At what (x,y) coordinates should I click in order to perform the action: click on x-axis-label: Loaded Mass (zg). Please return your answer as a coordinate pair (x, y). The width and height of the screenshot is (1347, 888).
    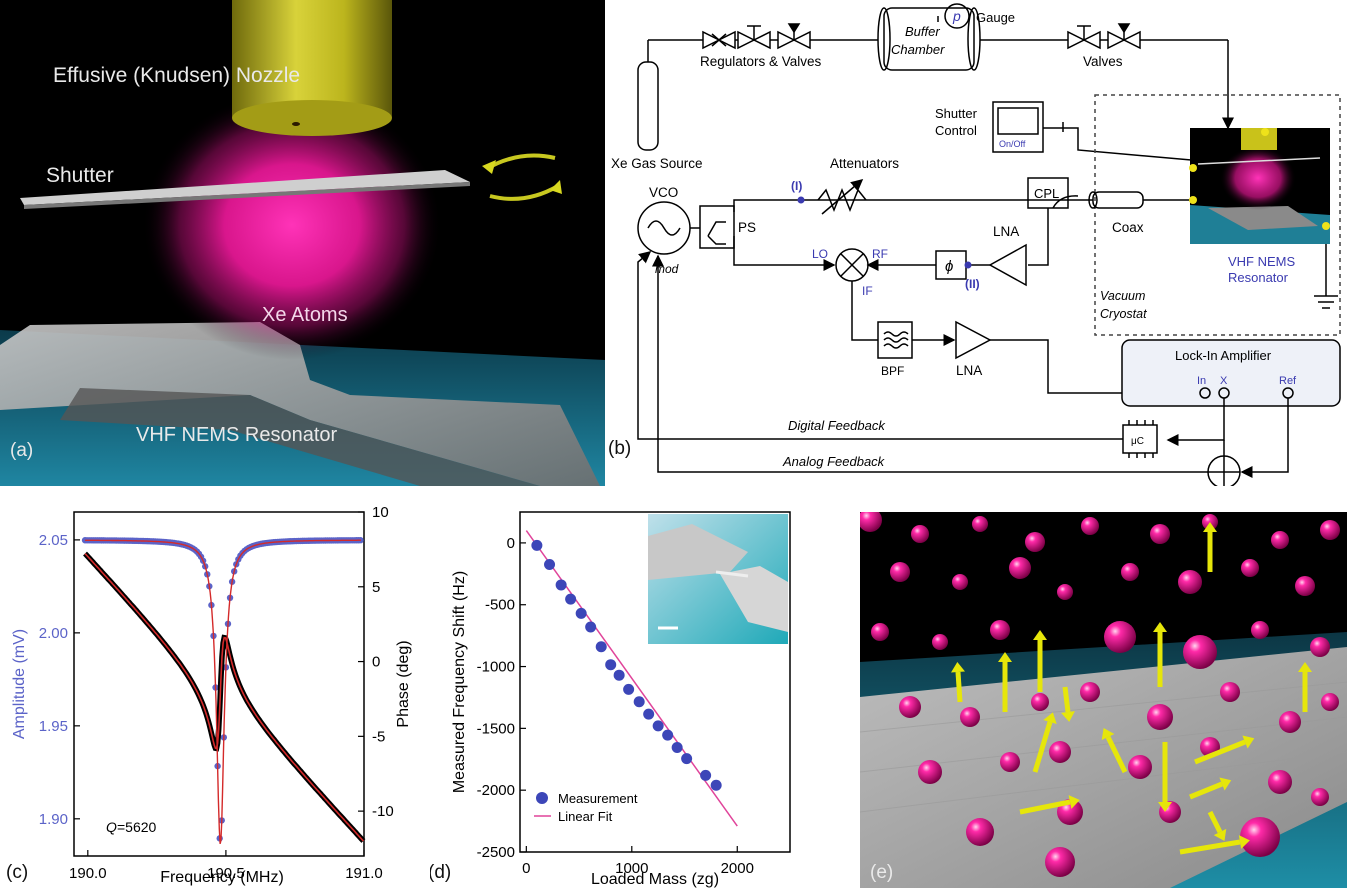
    Looking at the image, I should click on (655, 879).